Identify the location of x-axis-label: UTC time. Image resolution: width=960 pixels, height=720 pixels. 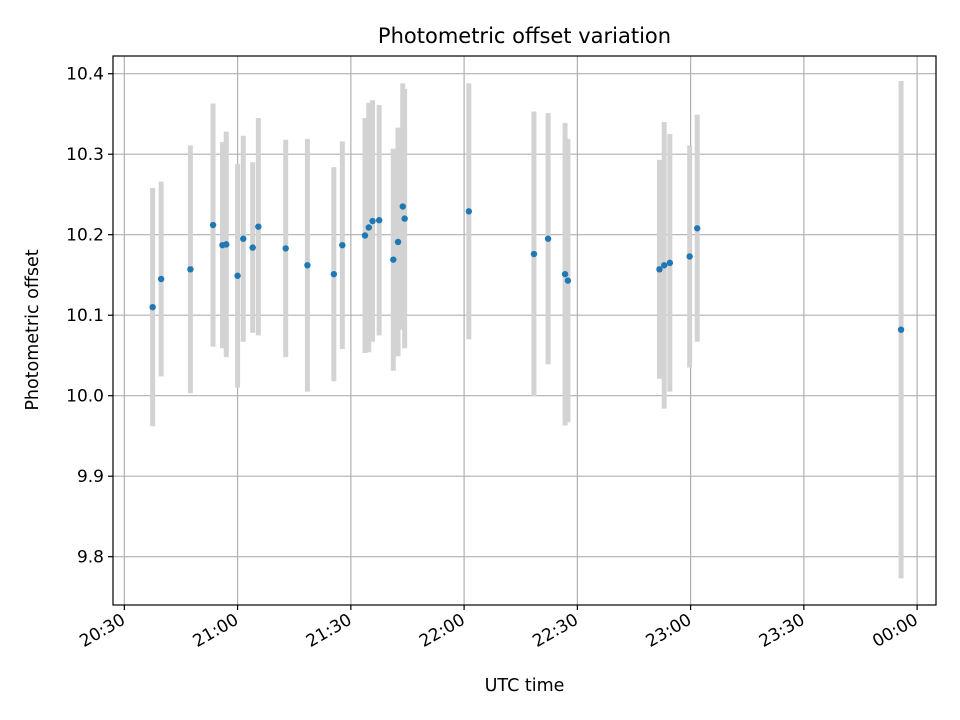
(525, 686).